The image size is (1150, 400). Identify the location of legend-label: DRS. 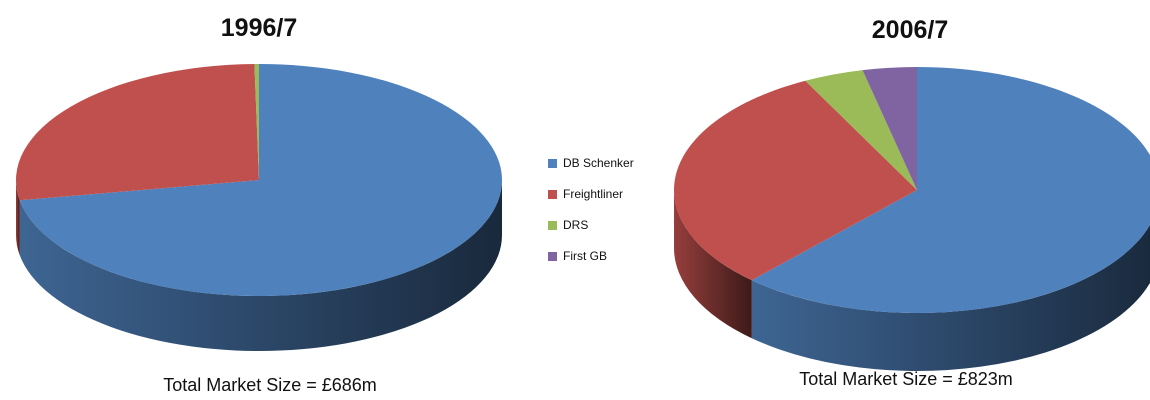
(576, 225).